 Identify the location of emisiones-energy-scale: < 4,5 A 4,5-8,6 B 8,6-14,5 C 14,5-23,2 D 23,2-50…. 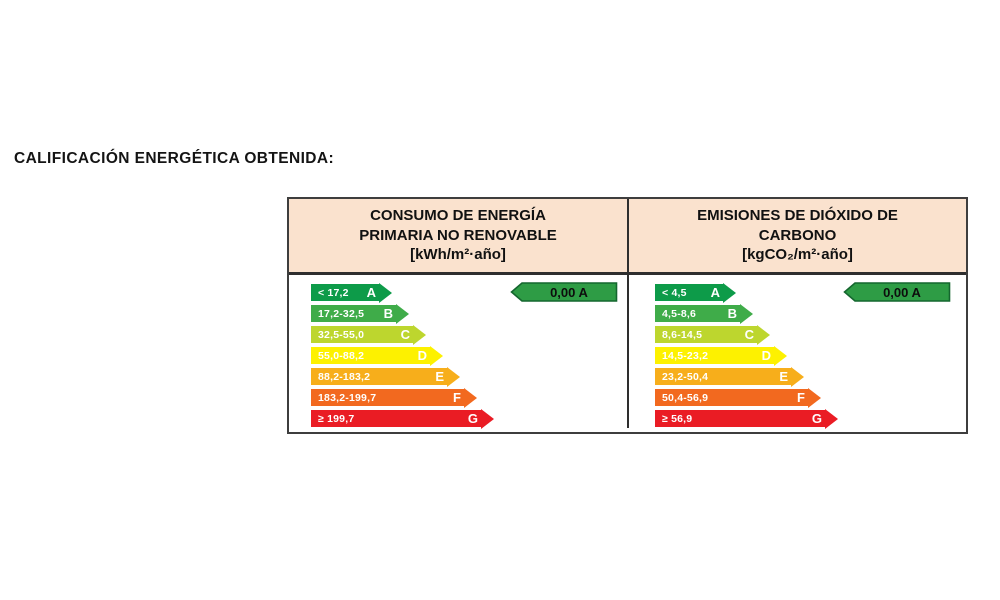
(810, 355).